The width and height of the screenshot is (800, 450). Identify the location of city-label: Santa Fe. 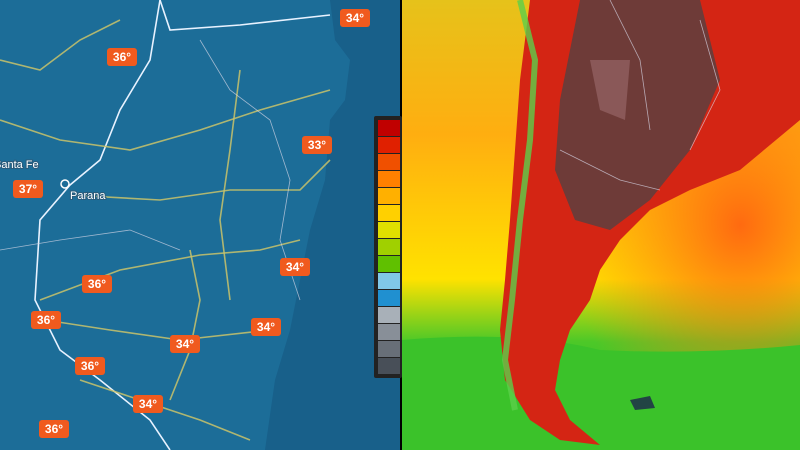
(19, 165).